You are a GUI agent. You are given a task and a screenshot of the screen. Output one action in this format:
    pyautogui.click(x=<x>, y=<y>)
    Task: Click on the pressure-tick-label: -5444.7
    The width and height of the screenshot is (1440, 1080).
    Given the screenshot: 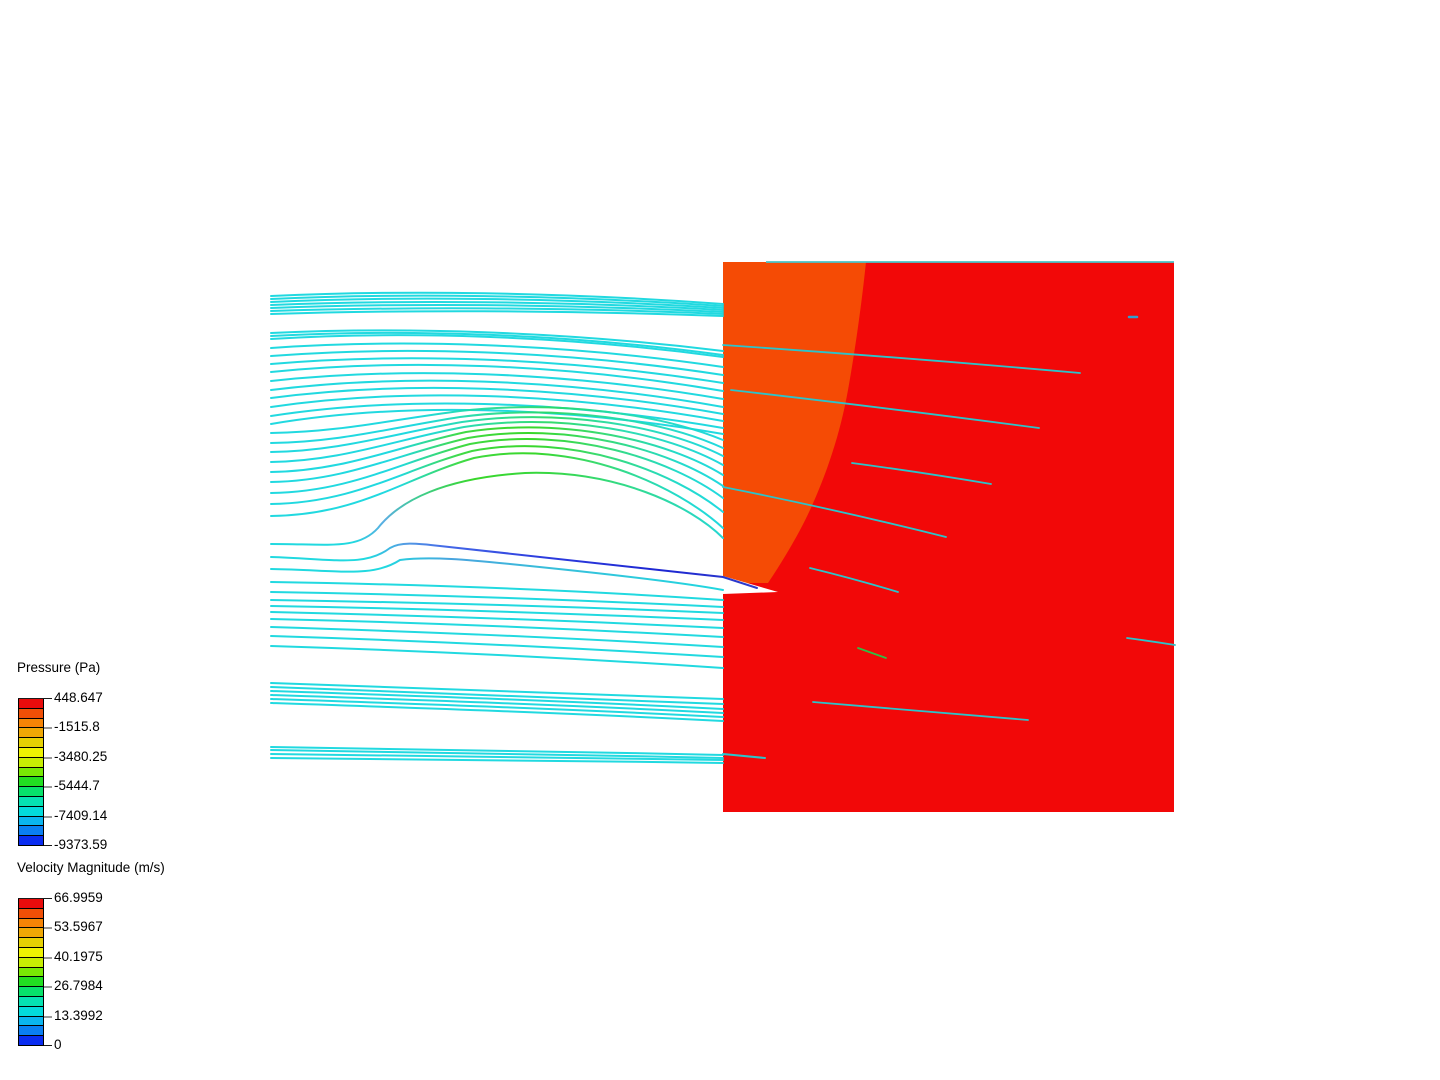 What is the action you would take?
    pyautogui.click(x=77, y=786)
    